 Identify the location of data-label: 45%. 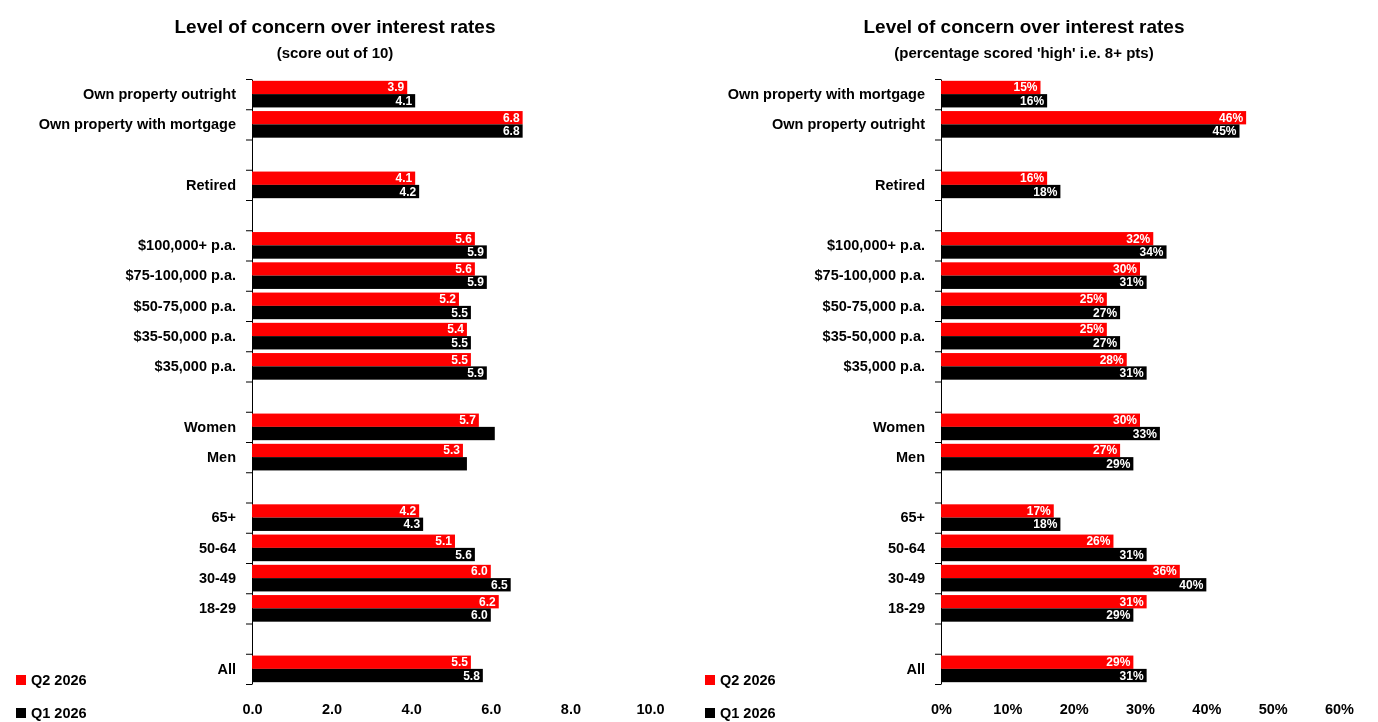
(1224, 131).